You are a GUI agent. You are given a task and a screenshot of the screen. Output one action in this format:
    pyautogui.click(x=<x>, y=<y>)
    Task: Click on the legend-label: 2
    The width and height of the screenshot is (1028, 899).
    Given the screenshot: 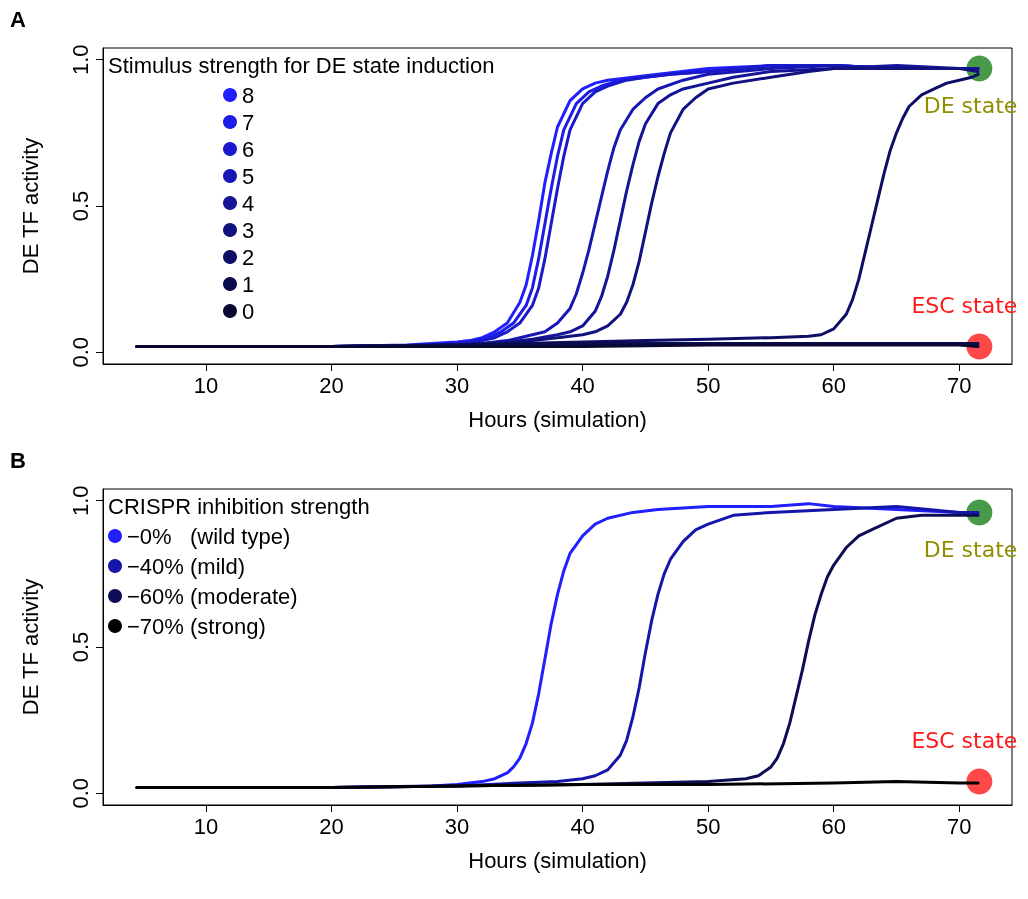 What is the action you would take?
    pyautogui.click(x=248, y=257)
    